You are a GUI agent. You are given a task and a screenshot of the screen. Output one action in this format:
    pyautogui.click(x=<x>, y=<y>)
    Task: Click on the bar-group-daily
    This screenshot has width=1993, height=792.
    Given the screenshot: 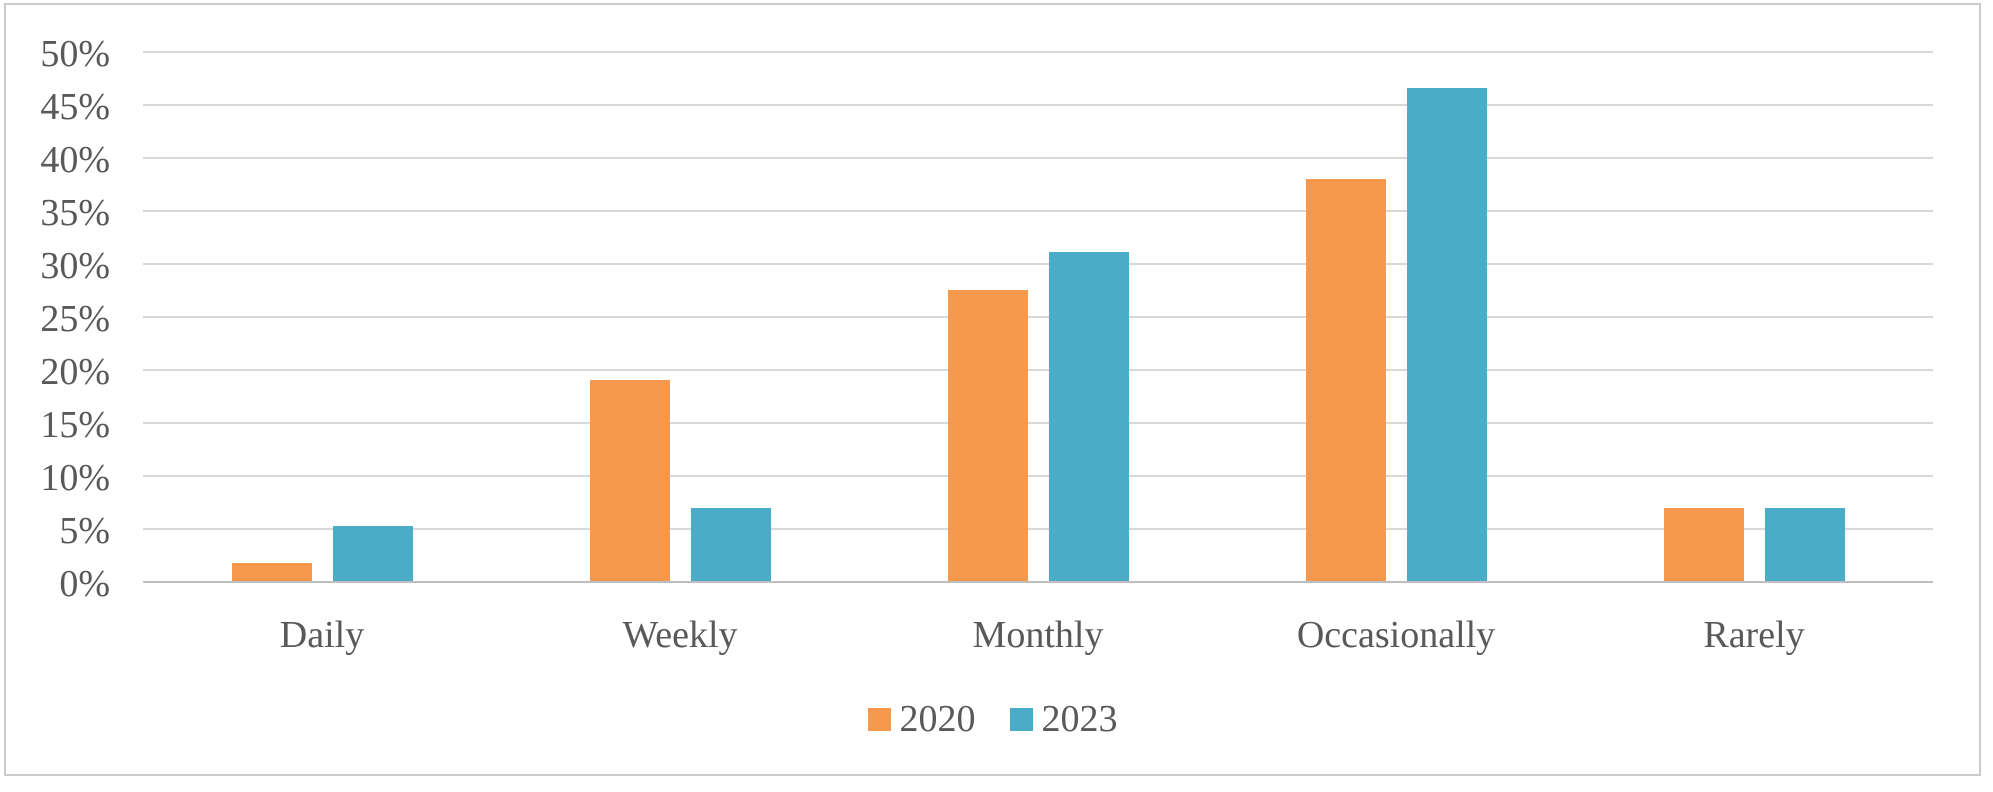 What is the action you would take?
    pyautogui.click(x=322, y=316)
    